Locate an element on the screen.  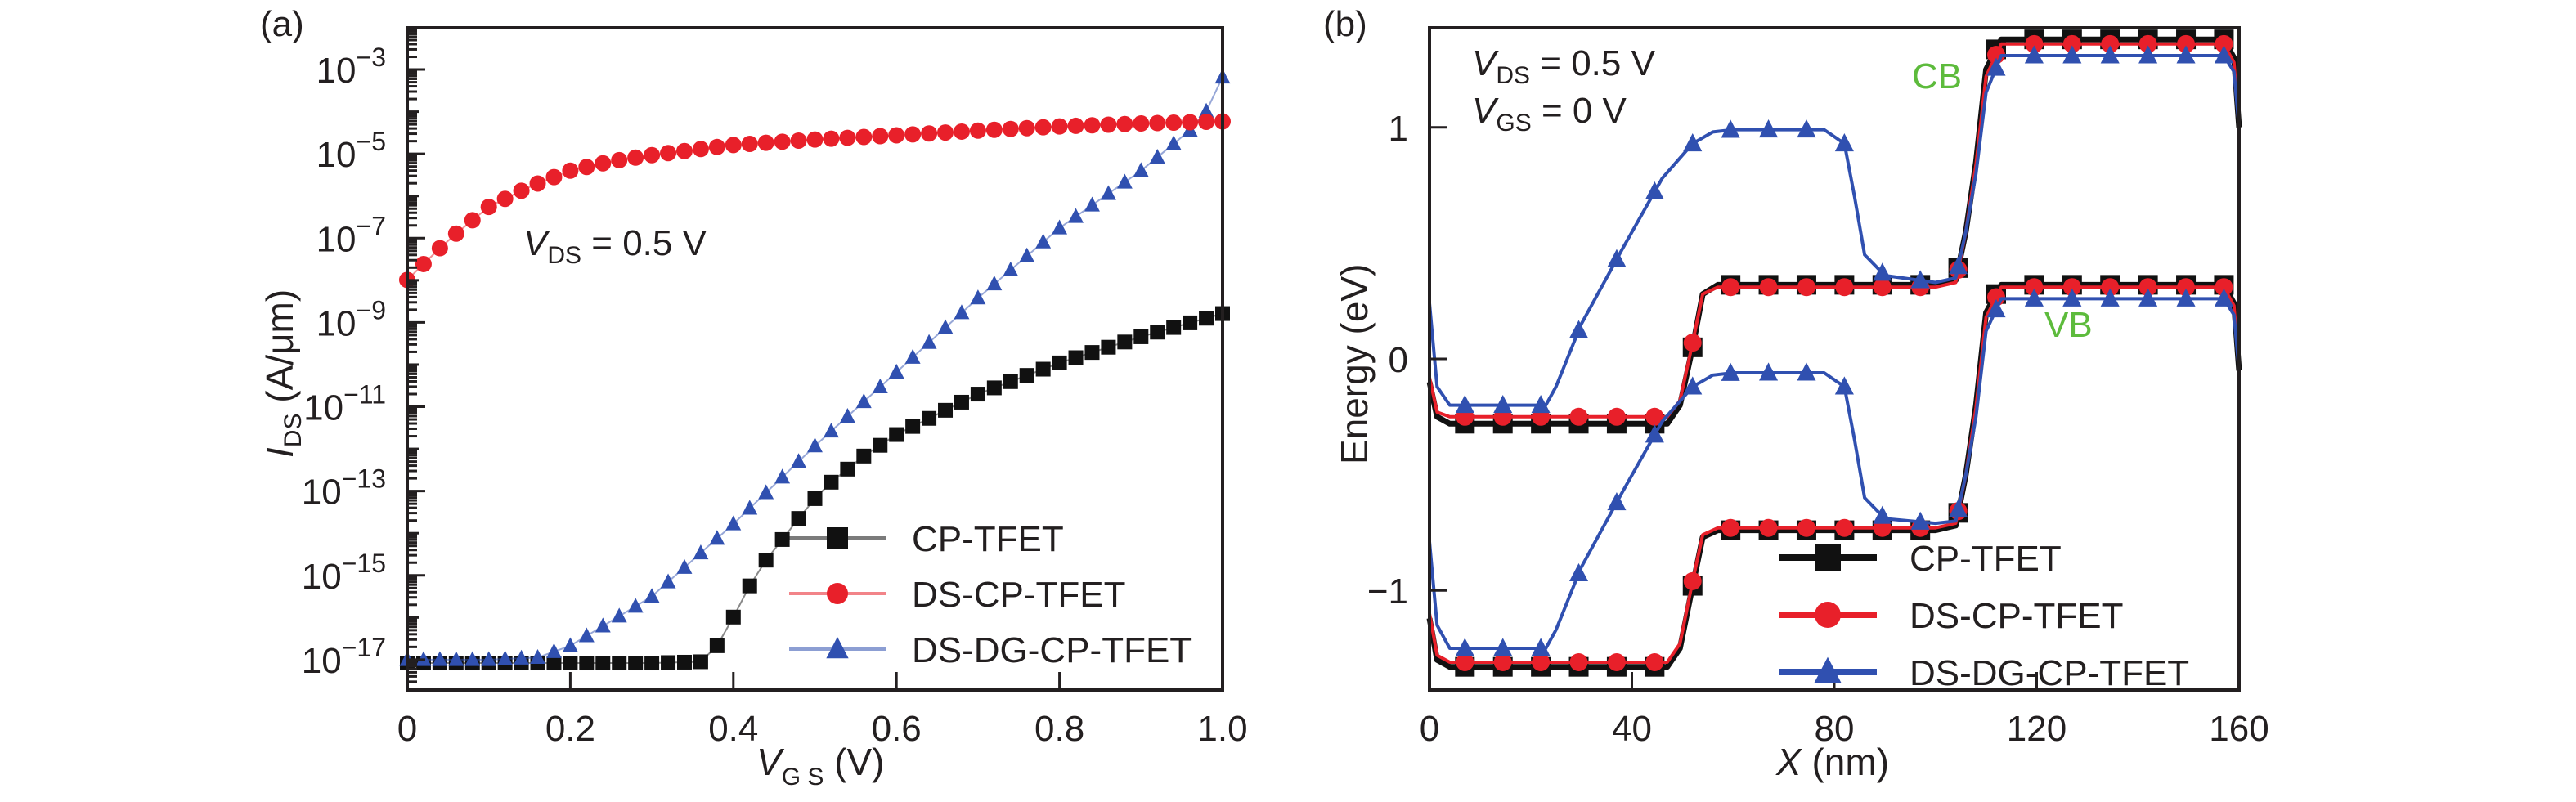
tick-exponent: −5 is located at coordinates (371, 141).